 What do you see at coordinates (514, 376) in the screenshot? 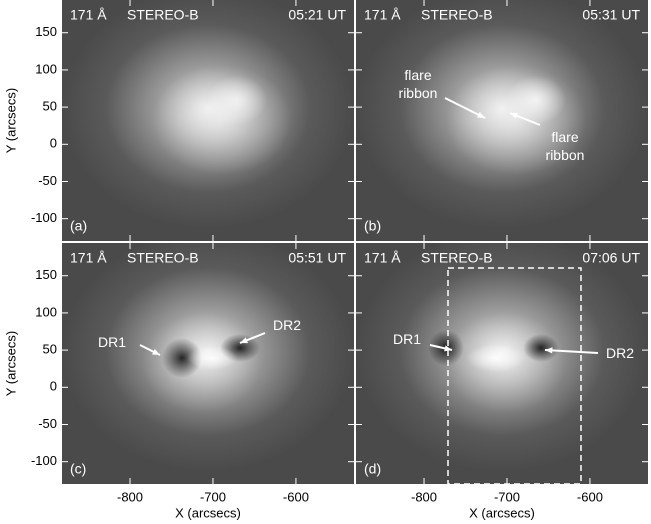
I see `selection-box` at bounding box center [514, 376].